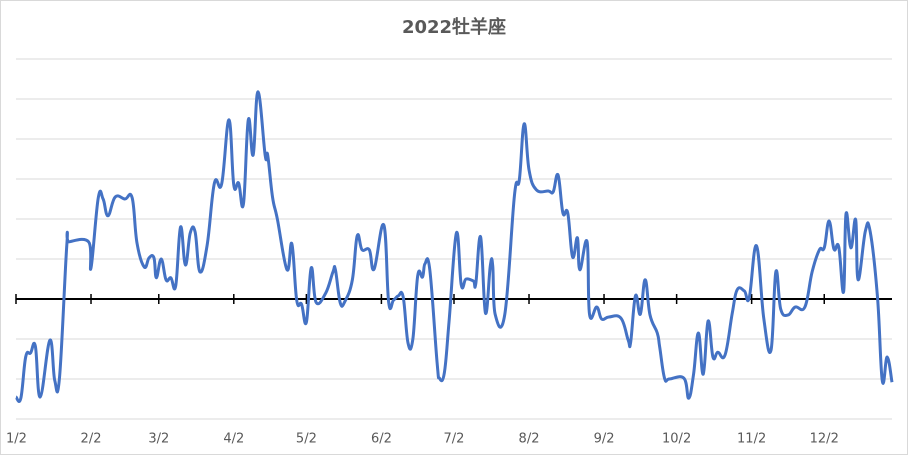  What do you see at coordinates (158, 439) in the screenshot?
I see `x-tick-label: 3/2` at bounding box center [158, 439].